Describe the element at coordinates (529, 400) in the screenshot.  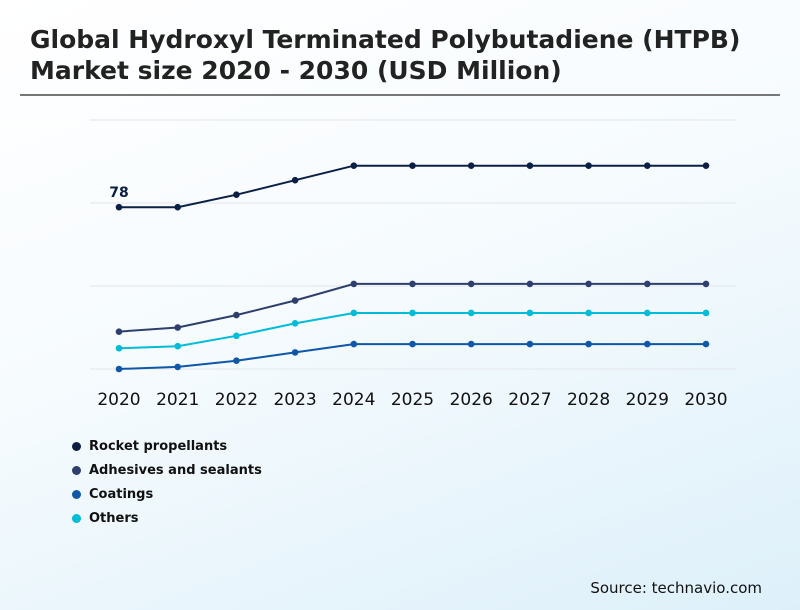
I see `x-tick-label: 2027` at that location.